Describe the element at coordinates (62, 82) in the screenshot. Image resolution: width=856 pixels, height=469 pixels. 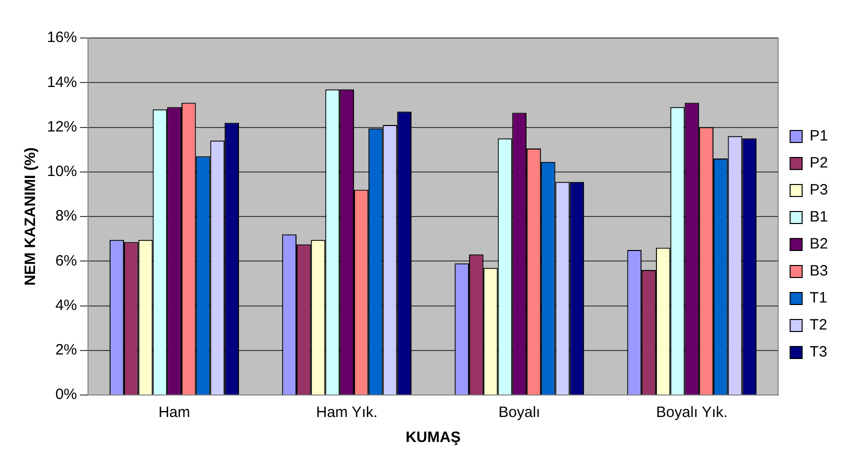
I see `y-tick-label: 14%` at that location.